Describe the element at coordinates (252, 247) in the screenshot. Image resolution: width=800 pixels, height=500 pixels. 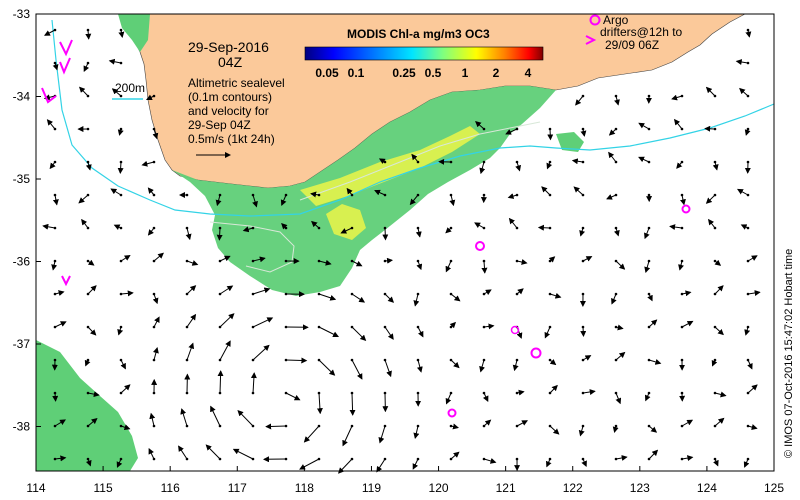
I see `sealevel-contour` at that location.